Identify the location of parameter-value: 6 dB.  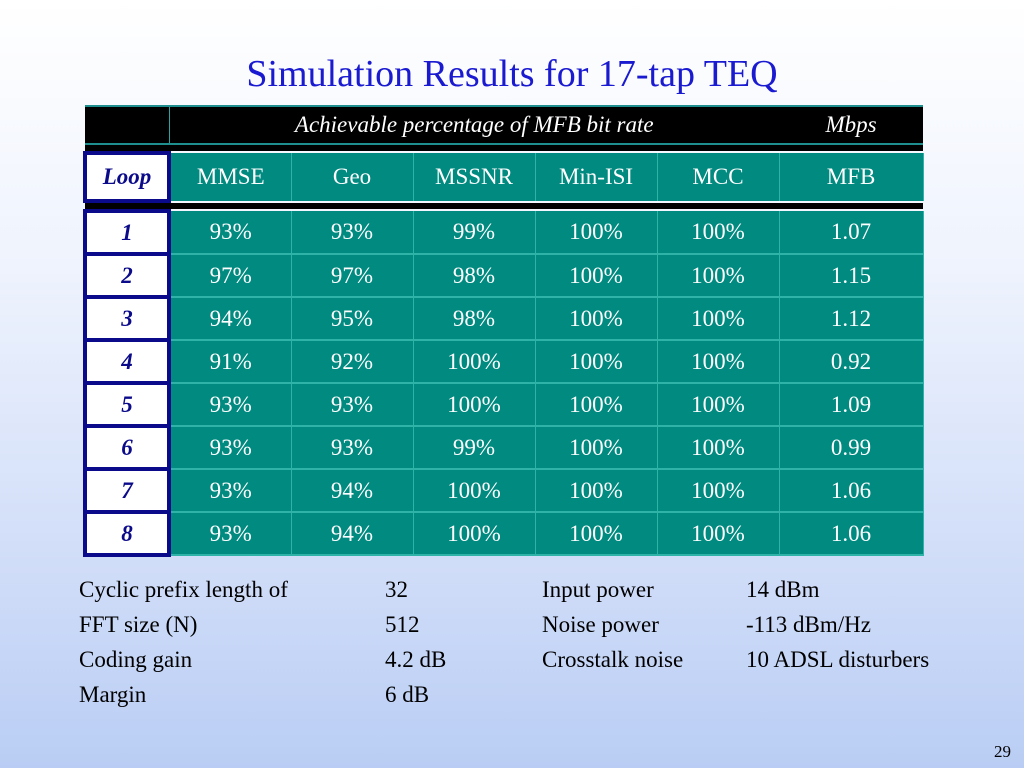
(407, 694).